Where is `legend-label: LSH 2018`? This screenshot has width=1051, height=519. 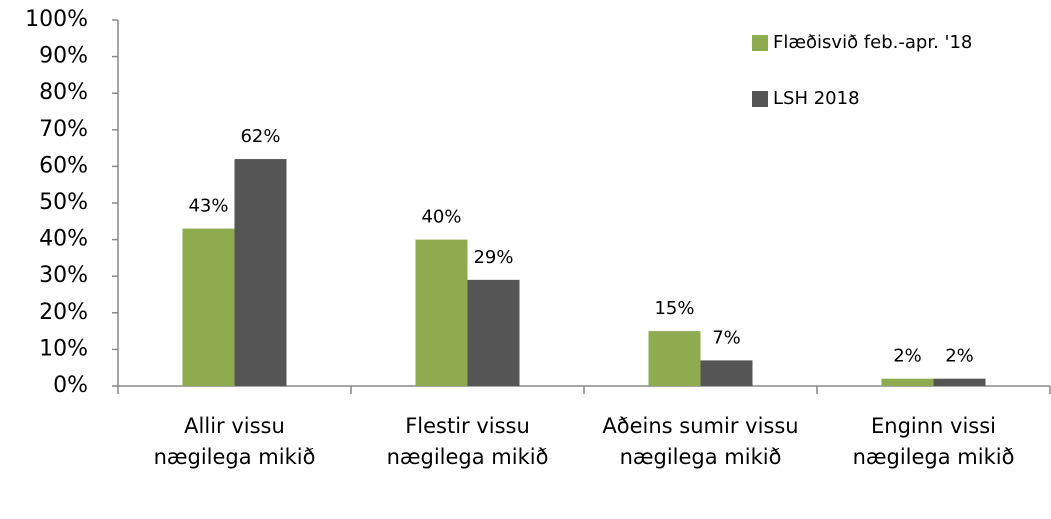 legend-label: LSH 2018 is located at coordinates (816, 98).